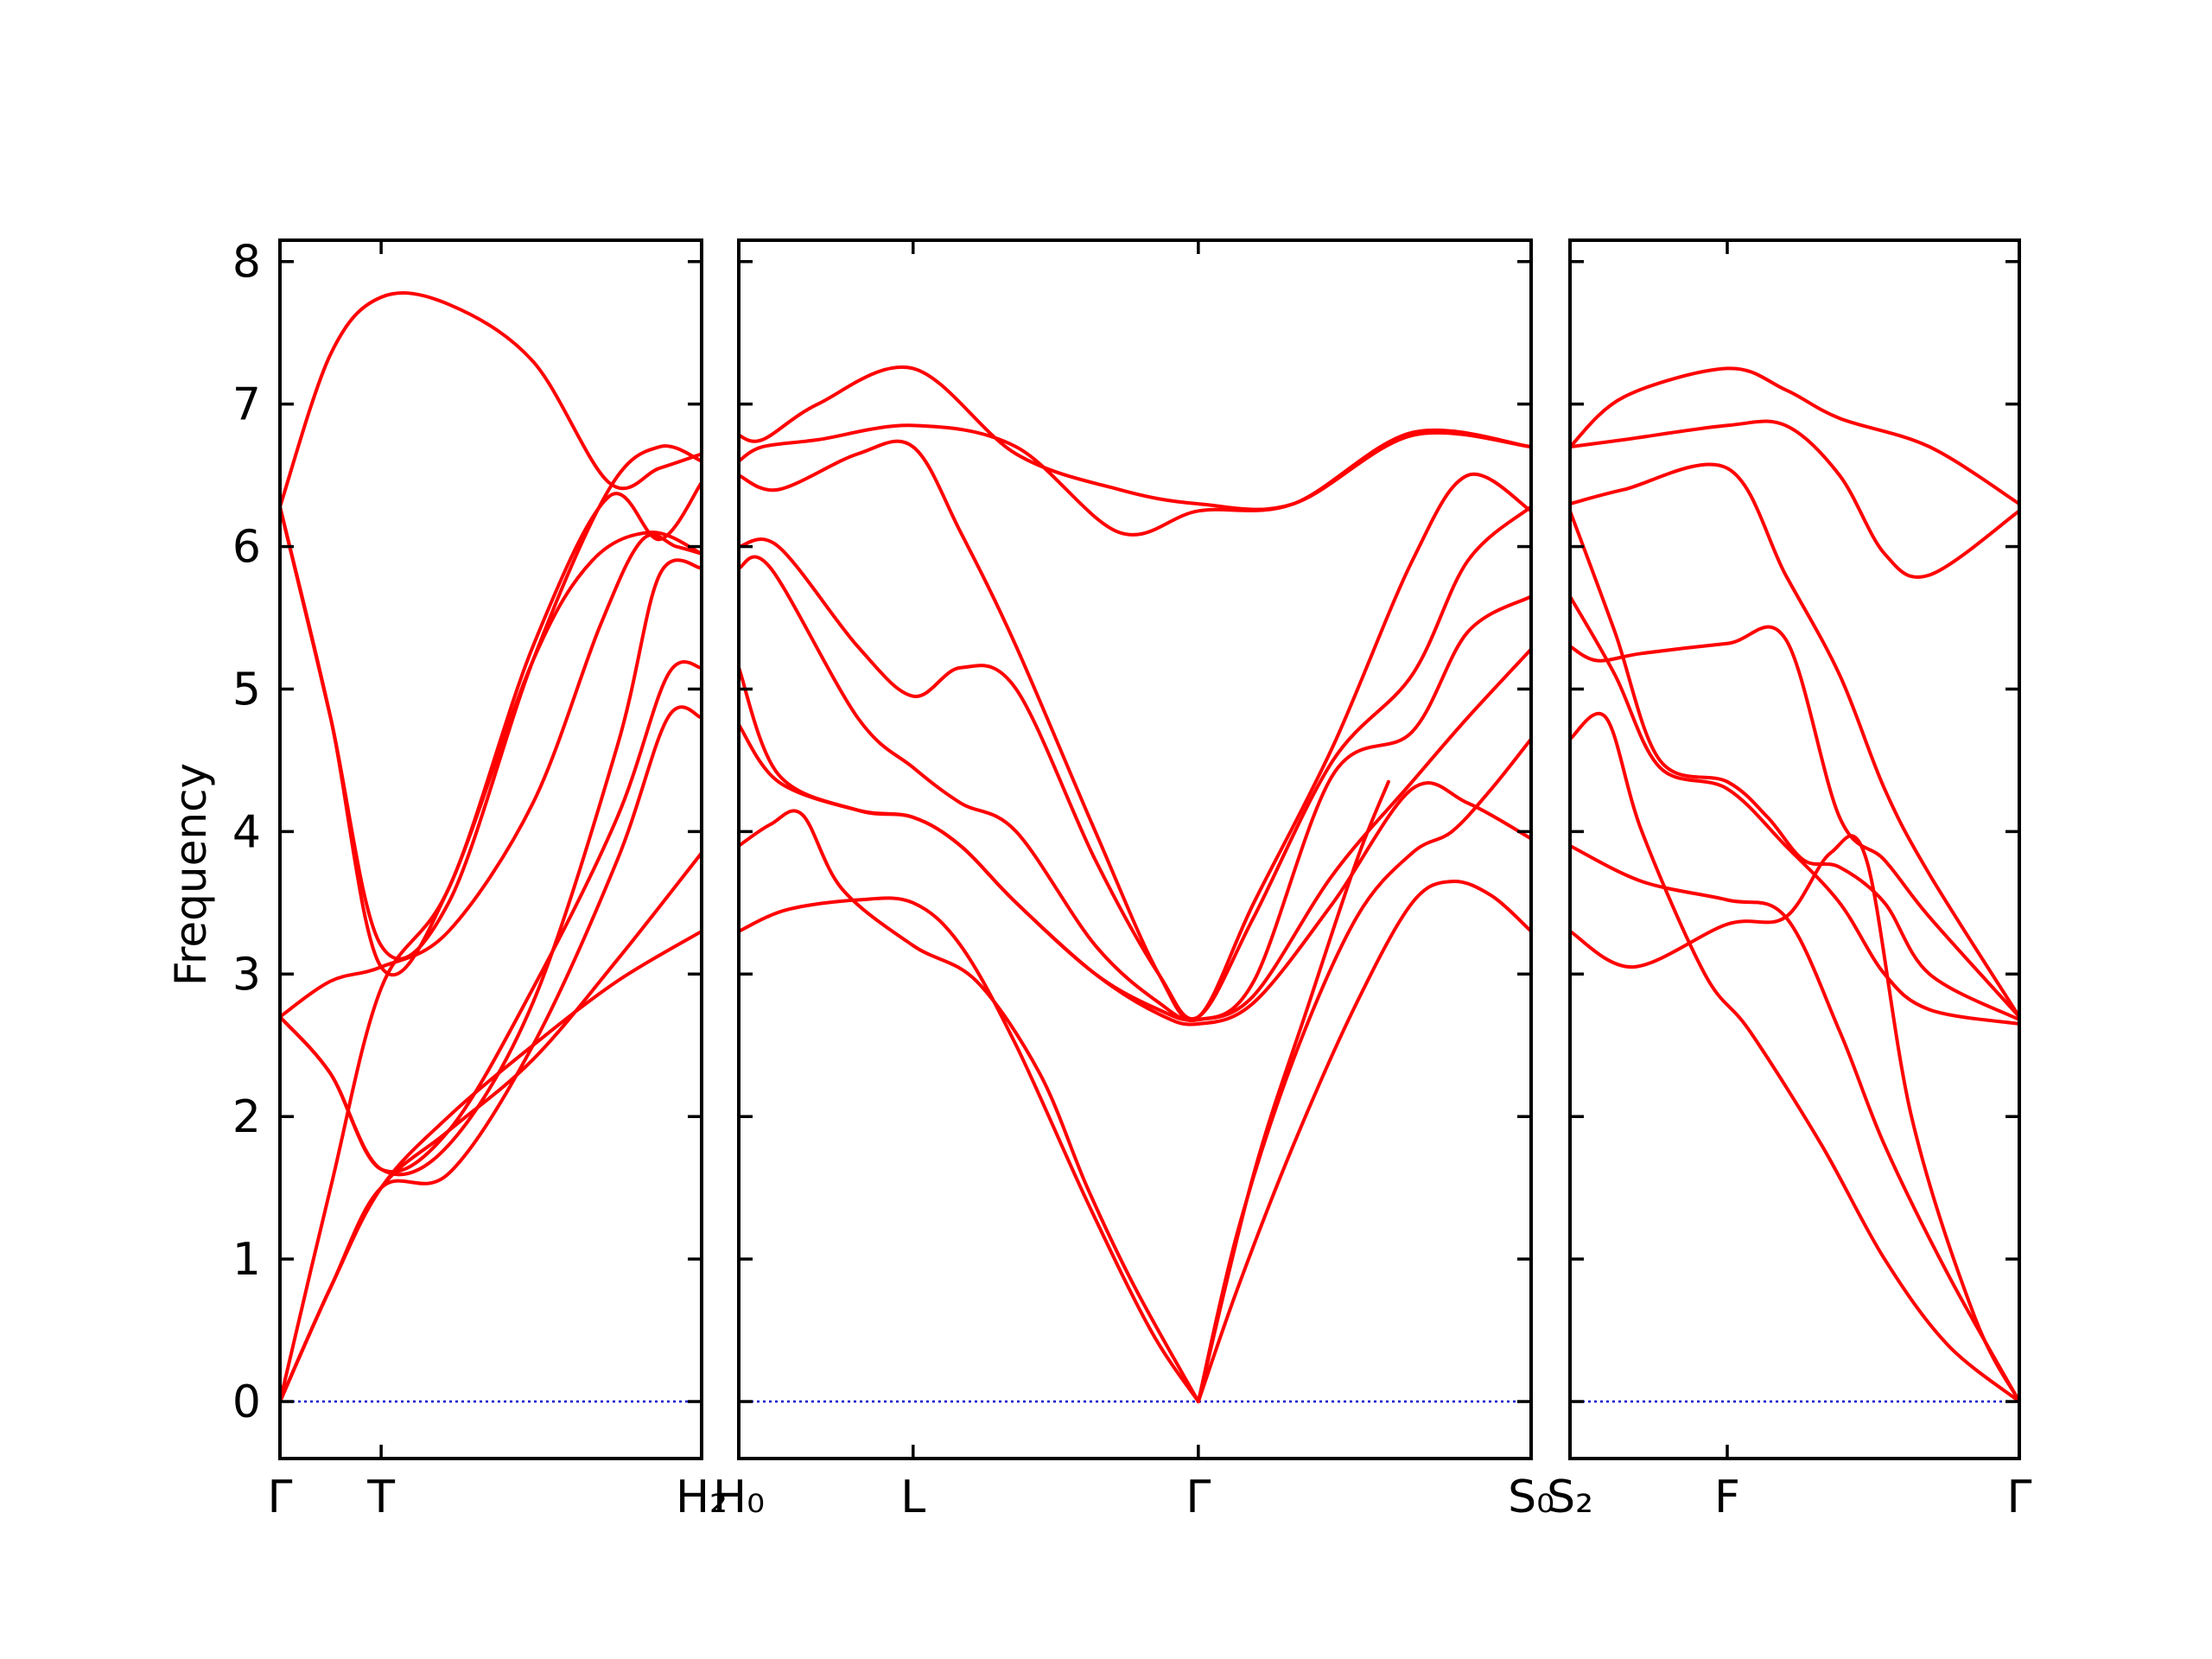 This screenshot has height=1659, width=2212. I want to click on y-tick-label: 4, so click(246, 832).